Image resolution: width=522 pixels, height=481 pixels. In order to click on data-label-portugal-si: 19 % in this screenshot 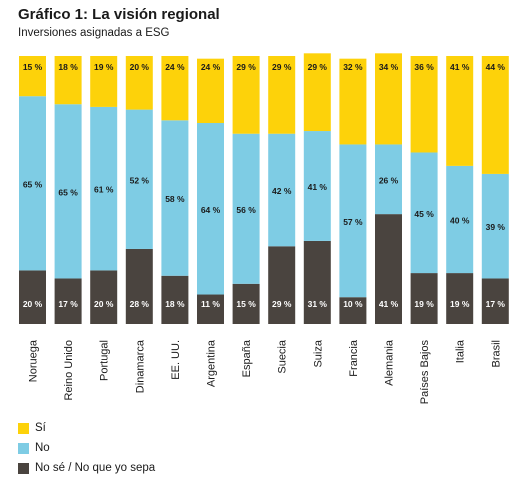, I will do `click(104, 67)`.